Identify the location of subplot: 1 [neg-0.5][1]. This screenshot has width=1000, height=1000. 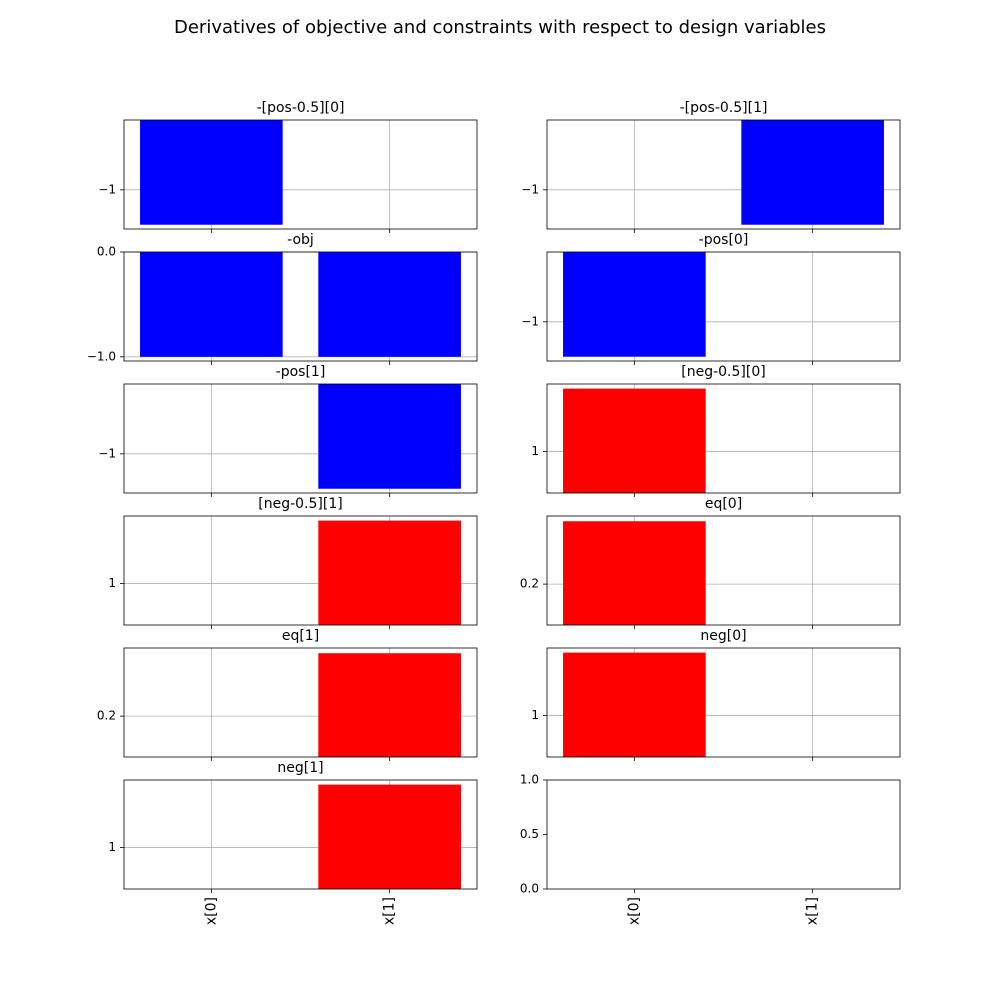
(293, 562).